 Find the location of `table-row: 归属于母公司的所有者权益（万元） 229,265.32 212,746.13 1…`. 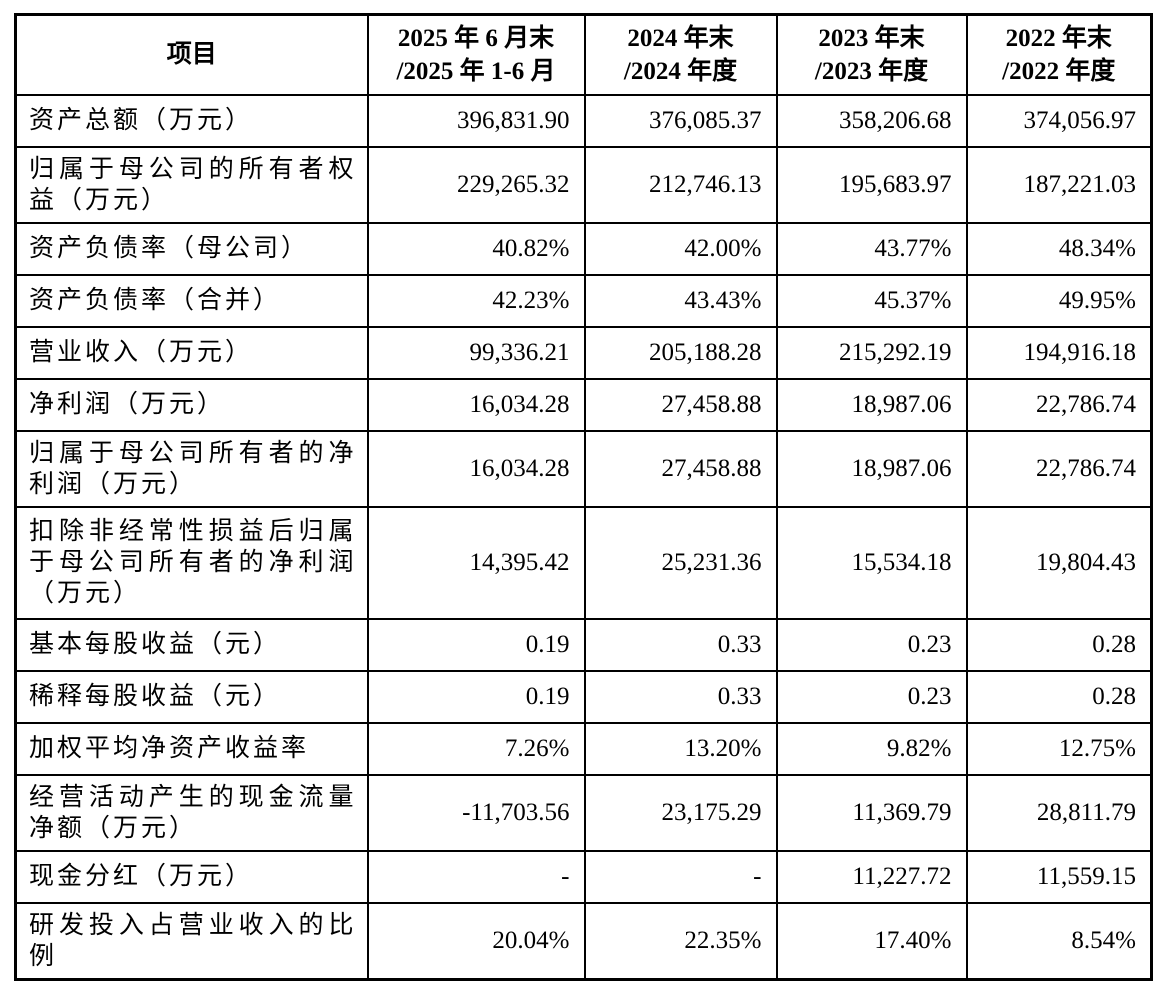

table-row: 归属于母公司的所有者权益（万元） 229,265.32 212,746.13 1… is located at coordinates (583, 184).